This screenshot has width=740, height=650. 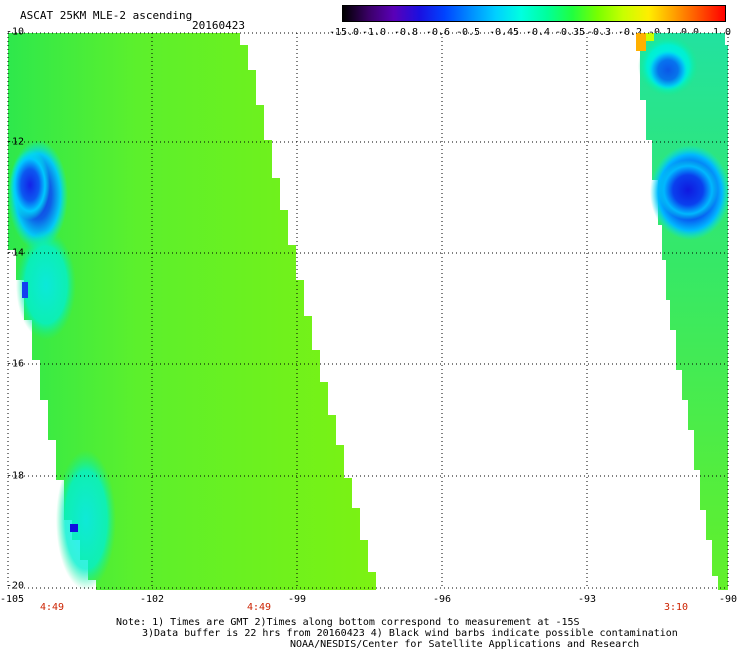 I want to click on colorbar-label: -0.35, so click(x=570, y=32).